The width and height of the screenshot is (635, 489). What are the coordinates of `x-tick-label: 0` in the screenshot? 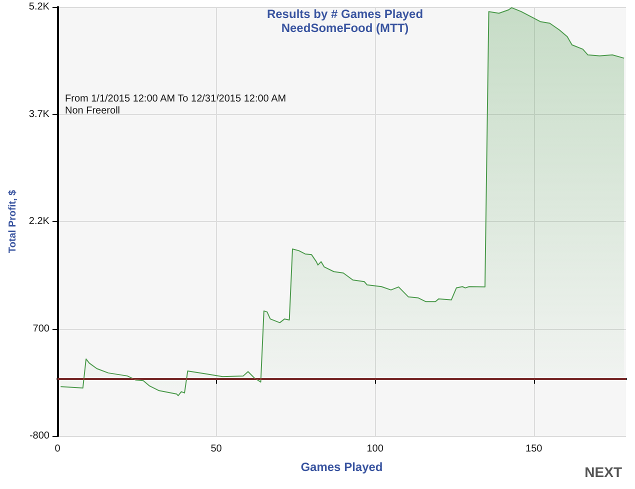 It's located at (57, 449).